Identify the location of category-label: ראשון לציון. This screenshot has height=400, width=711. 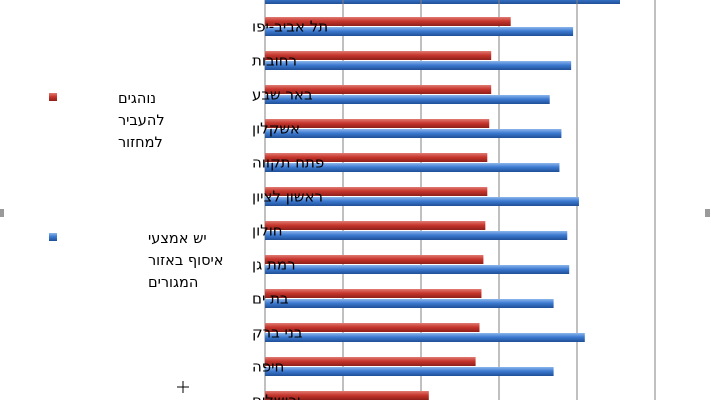
(287, 197).